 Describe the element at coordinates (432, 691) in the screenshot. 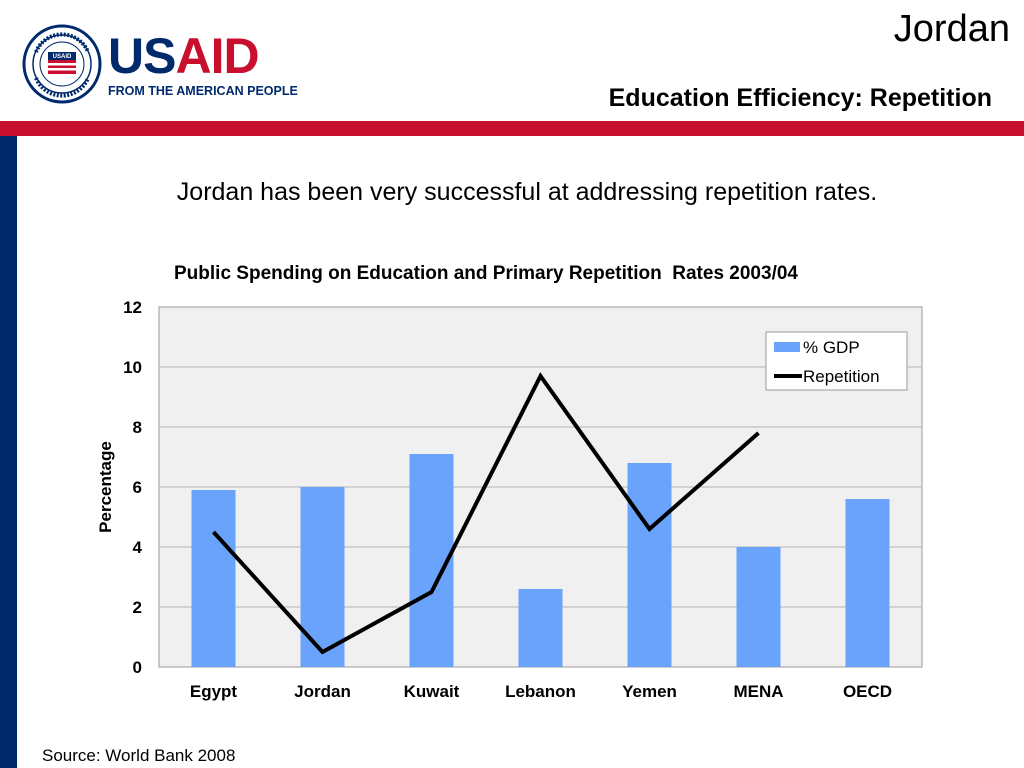

I see `x-tick-label: Kuwait` at that location.